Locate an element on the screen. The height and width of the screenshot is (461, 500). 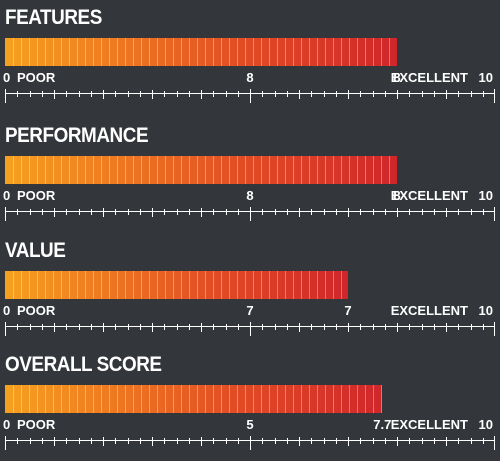
axis-midpoint-label: 5 is located at coordinates (250, 424).